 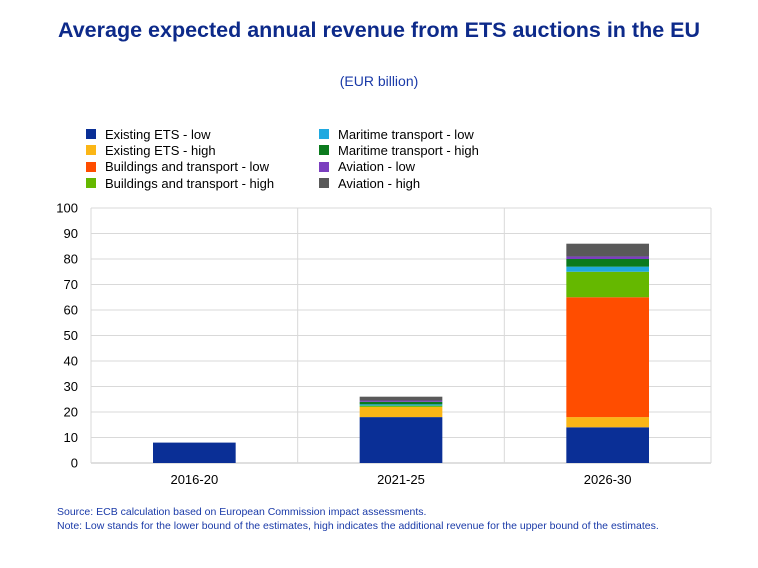 What do you see at coordinates (194, 479) in the screenshot?
I see `x-tick-label: 2016-20` at bounding box center [194, 479].